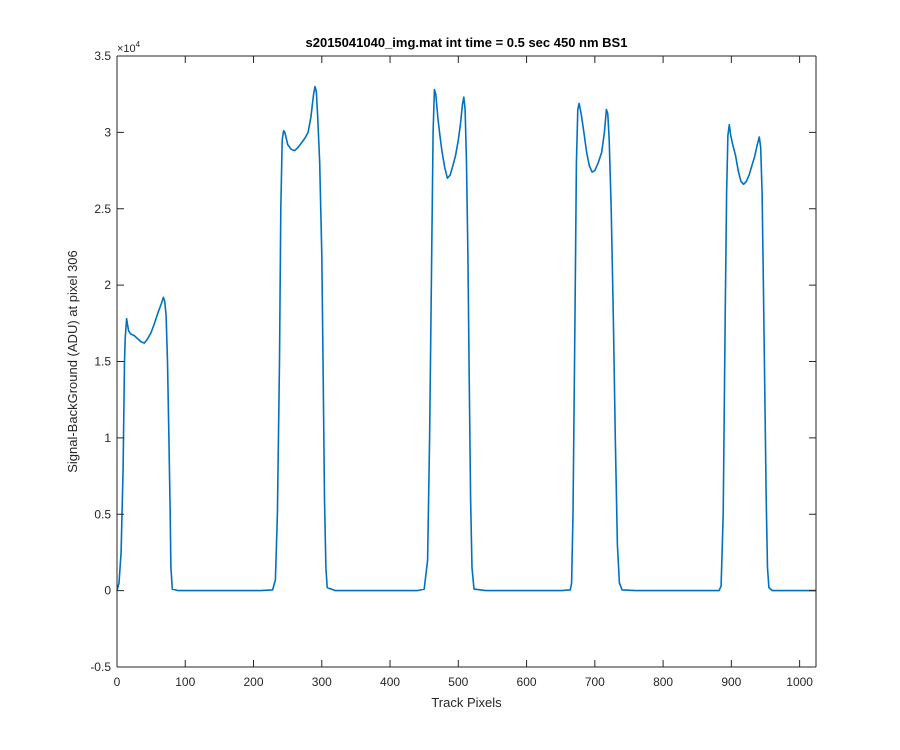 The image size is (900, 750). What do you see at coordinates (390, 682) in the screenshot?
I see `x-tick-label: 400` at bounding box center [390, 682].